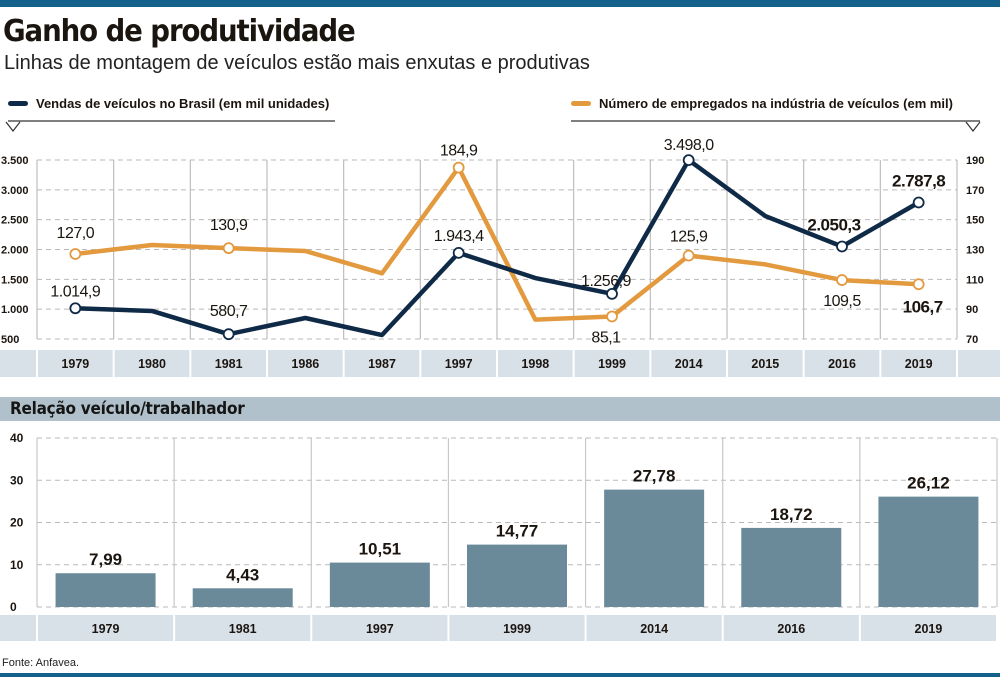  I want to click on bar-value-label: 27,78, so click(654, 476).